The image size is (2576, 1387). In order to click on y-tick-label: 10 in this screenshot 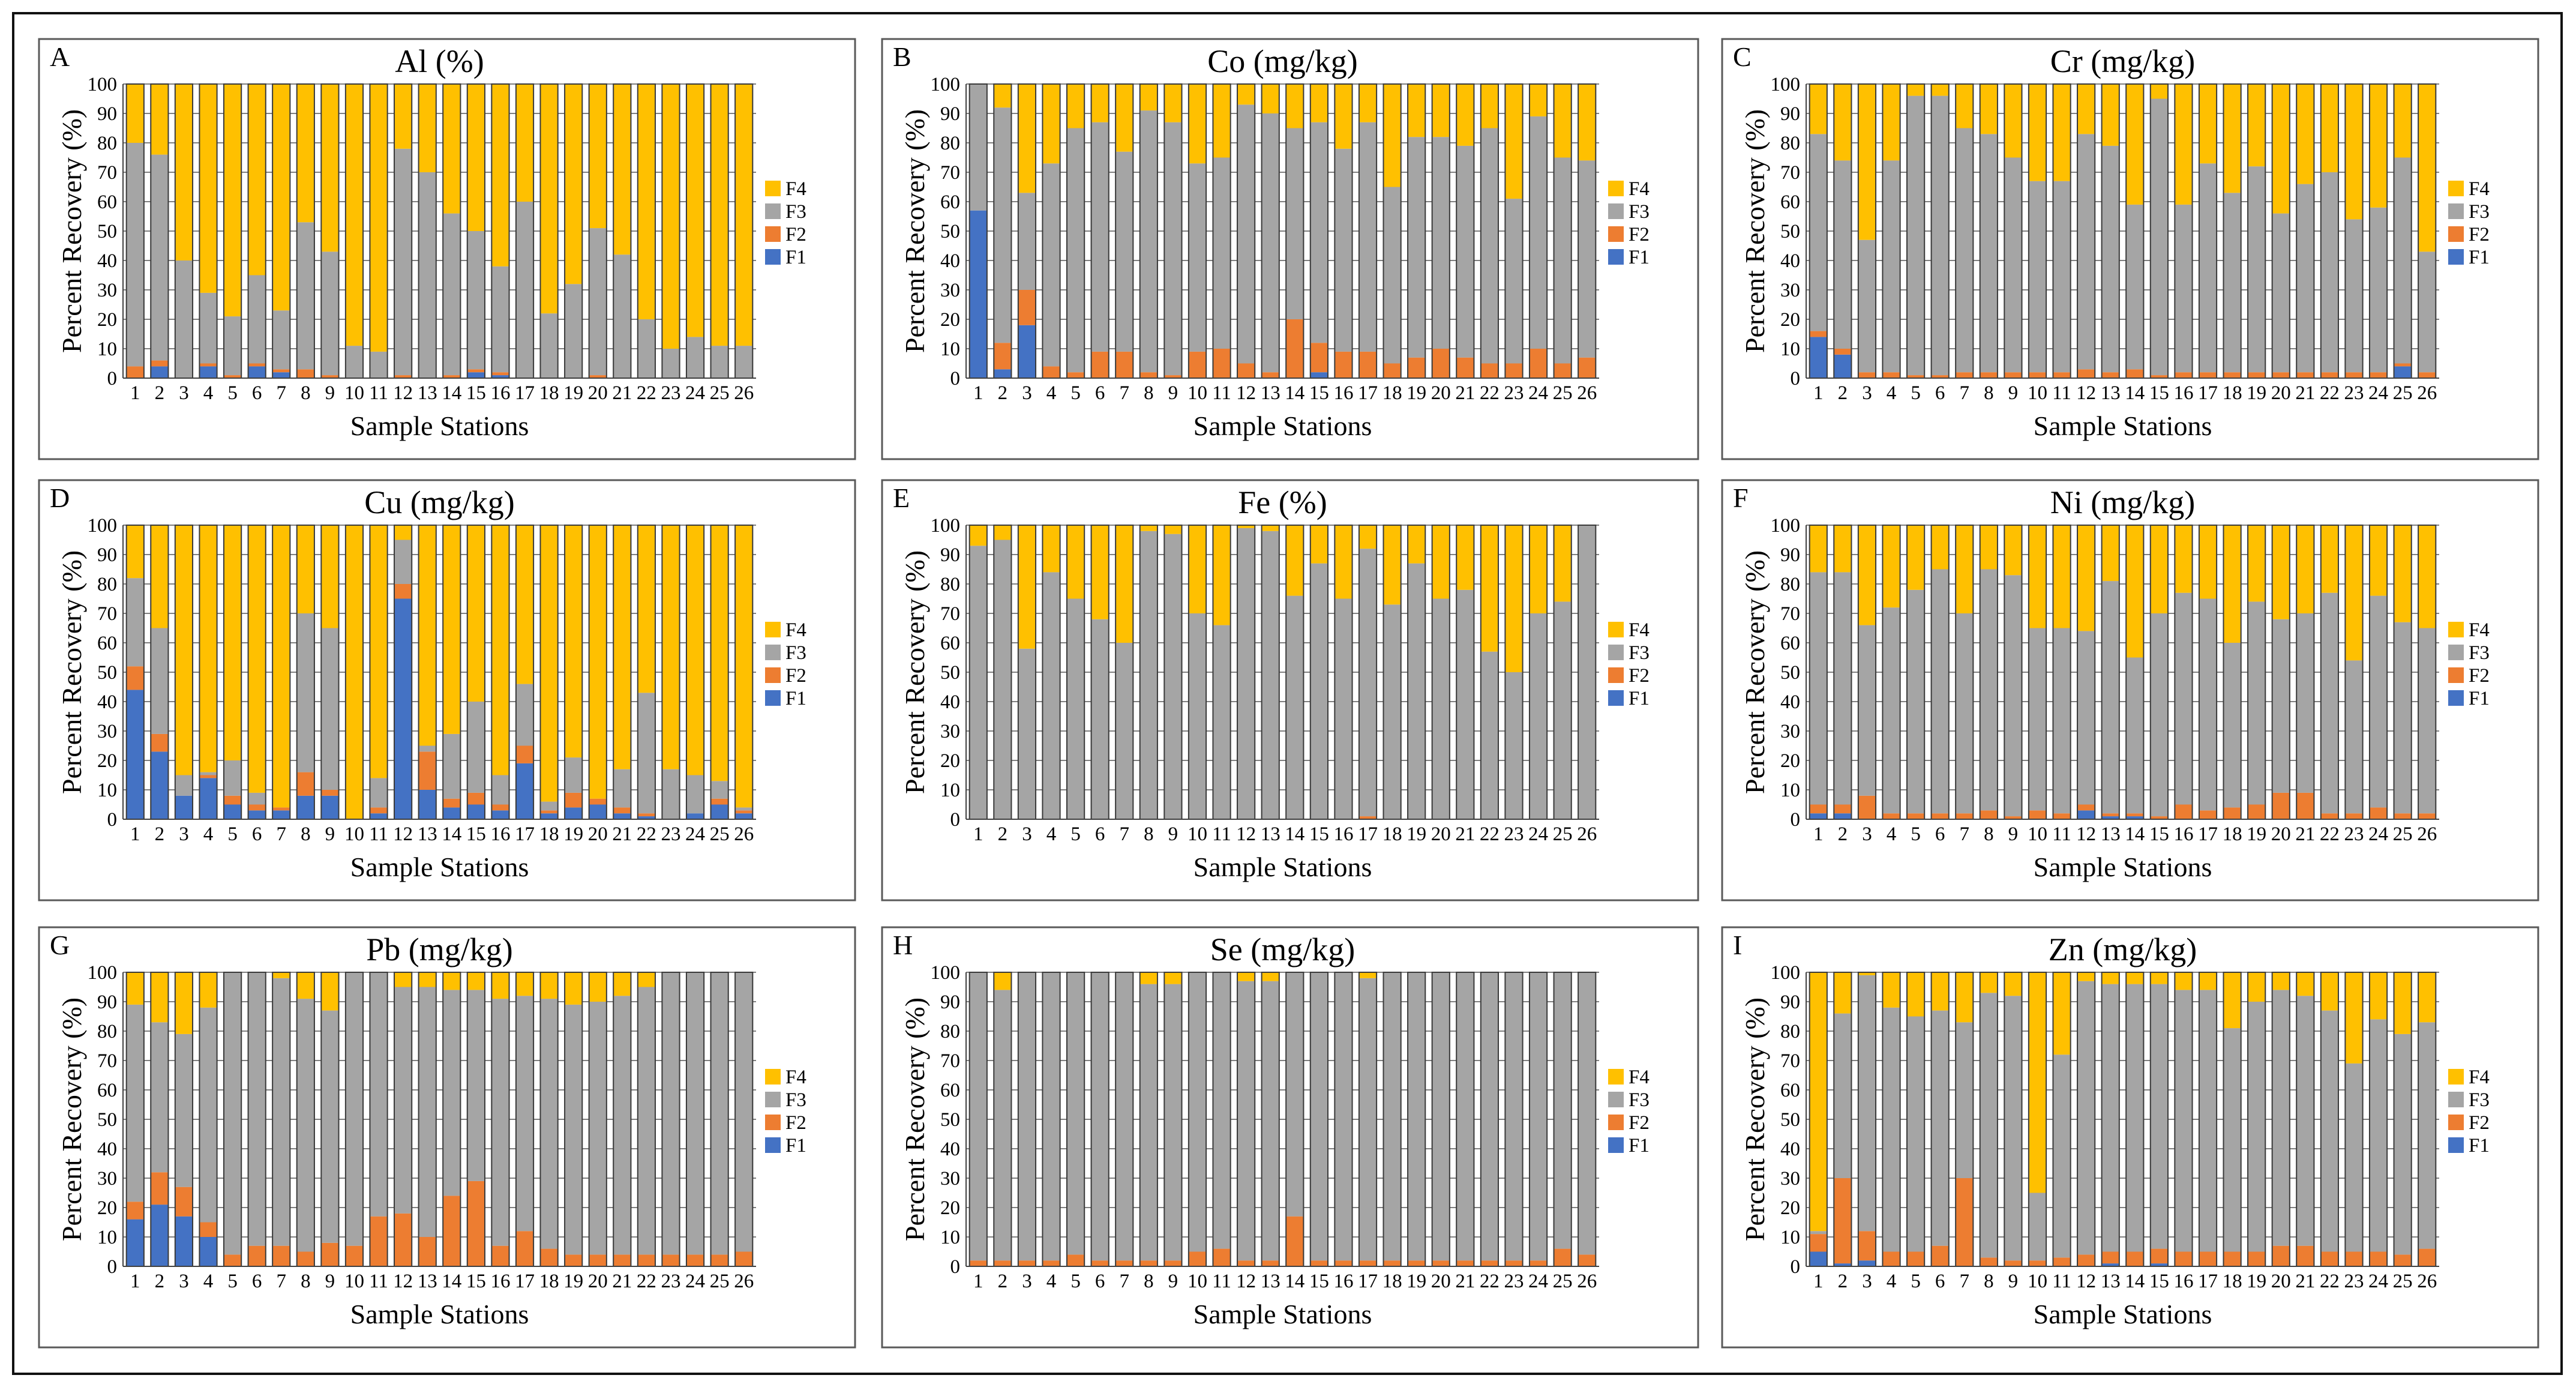, I will do `click(107, 1237)`.